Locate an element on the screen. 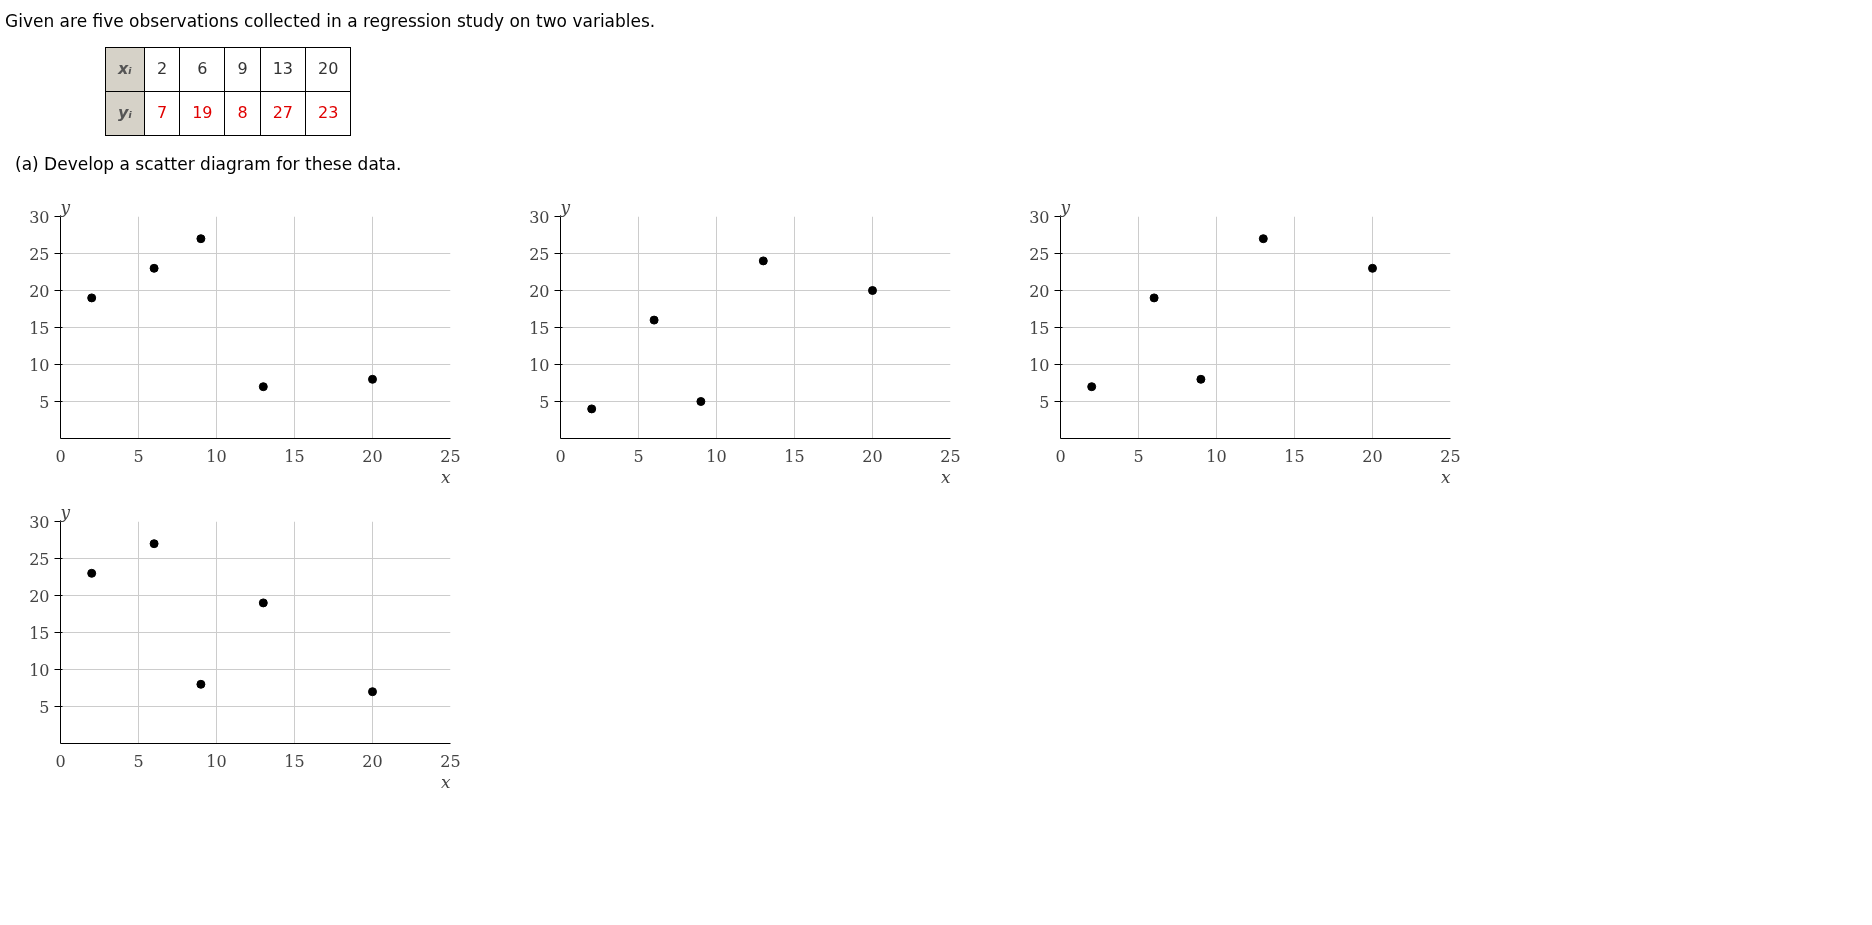  text: yᵢ is located at coordinates (125, 113).